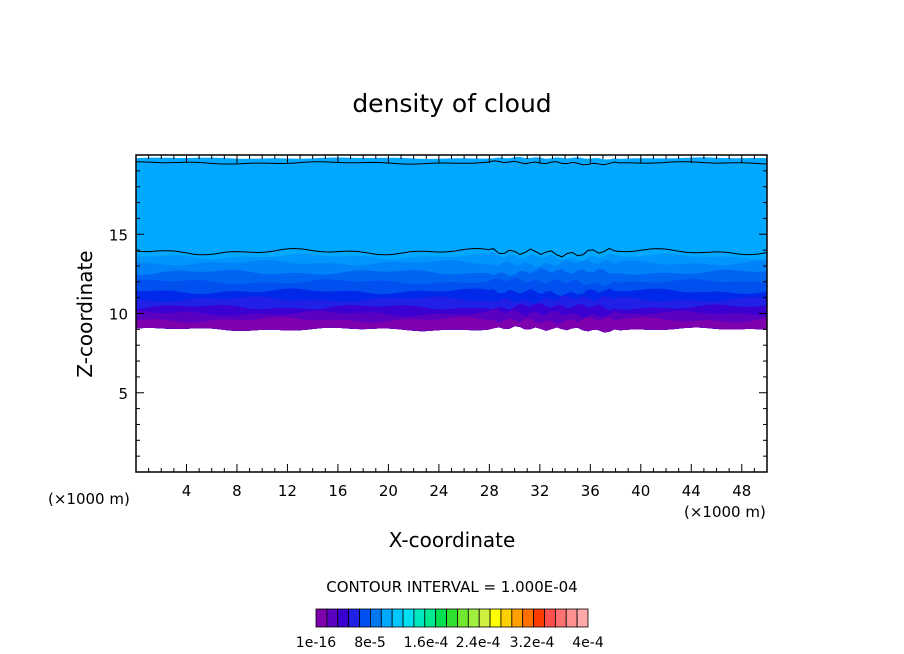  Describe the element at coordinates (187, 491) in the screenshot. I see `x-tick-label: 4` at that location.